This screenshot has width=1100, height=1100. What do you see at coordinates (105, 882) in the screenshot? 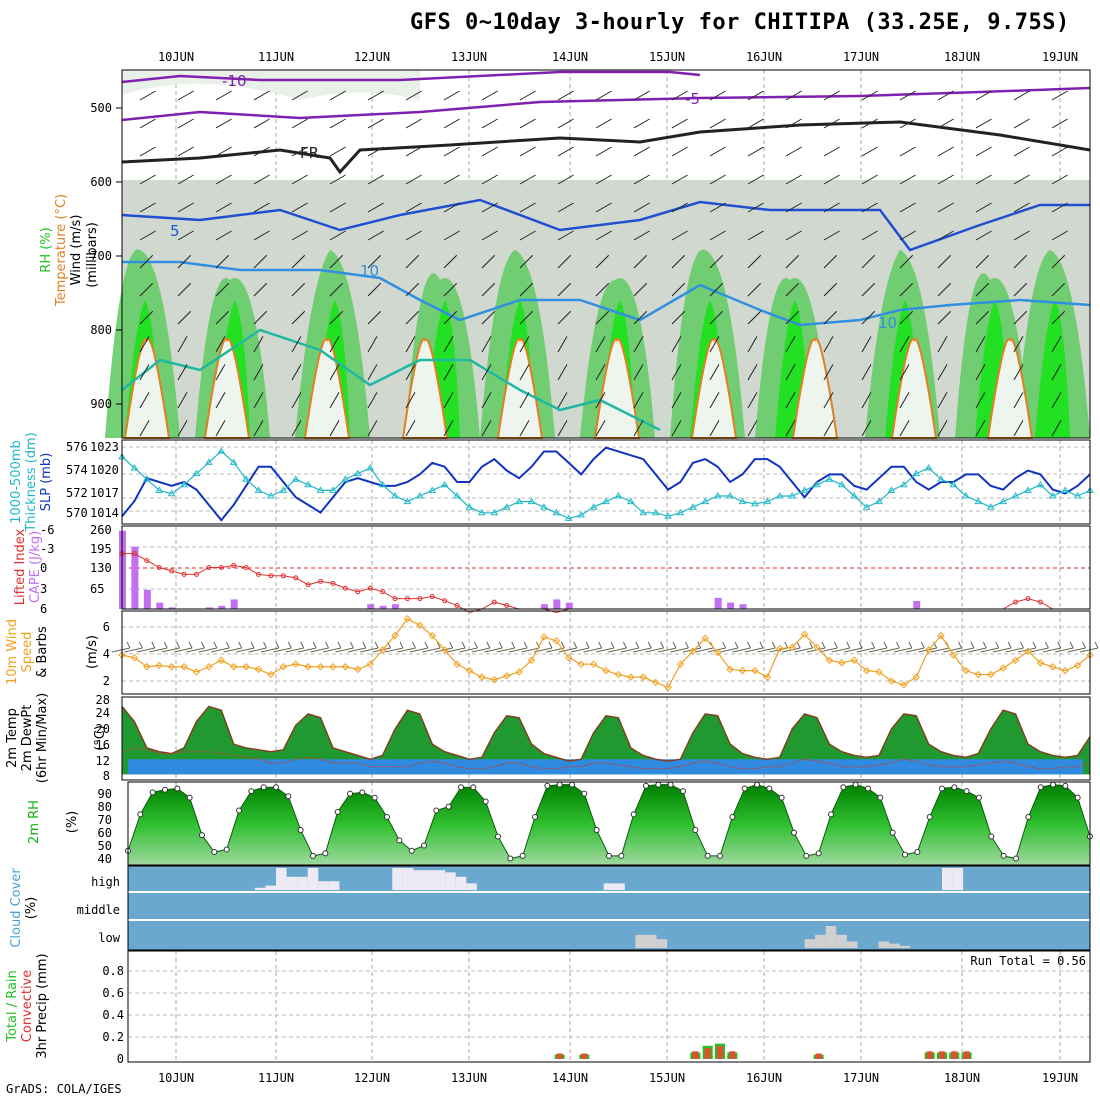
I see `cloud-level-high: high` at bounding box center [105, 882].